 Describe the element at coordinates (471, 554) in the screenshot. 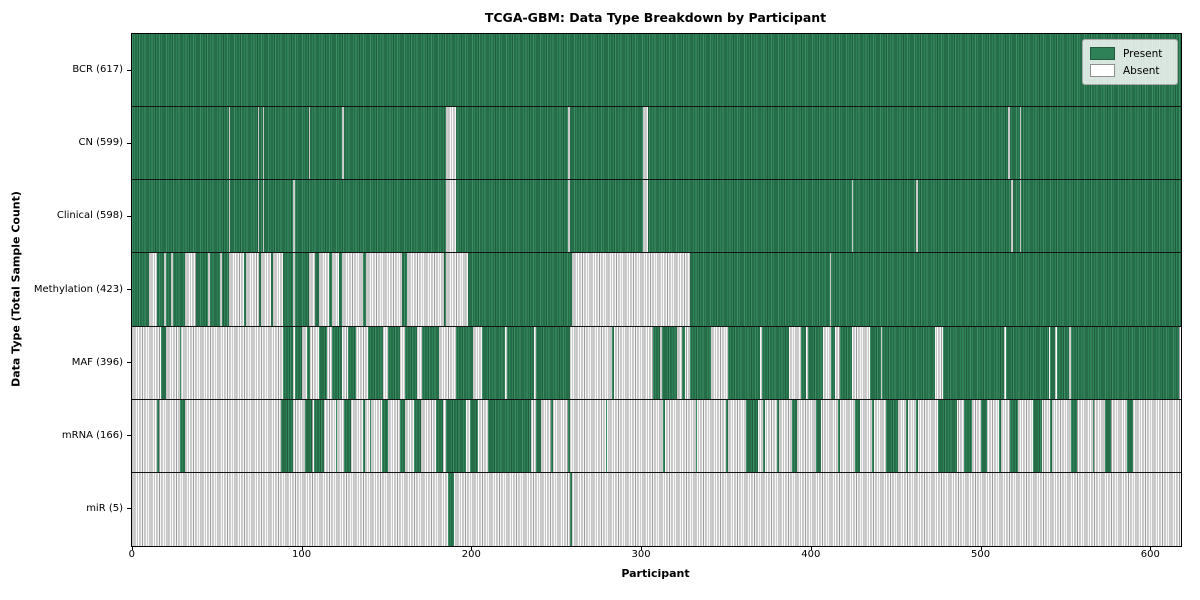

I see `x-tick-label: 200` at that location.